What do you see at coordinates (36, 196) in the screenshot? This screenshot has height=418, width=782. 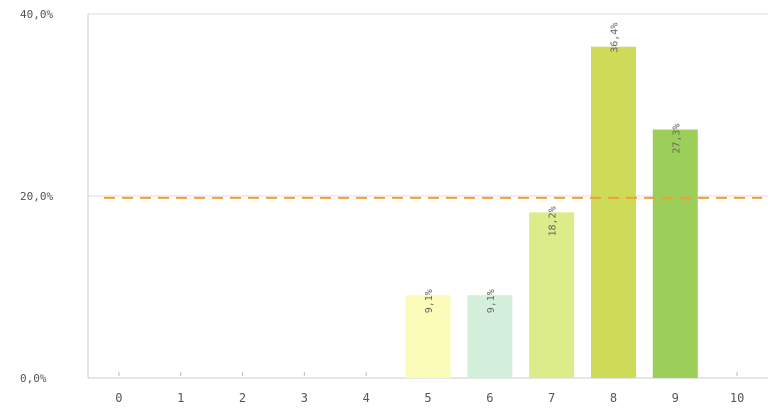 I see `y-tick-label-1: 20,0%` at bounding box center [36, 196].